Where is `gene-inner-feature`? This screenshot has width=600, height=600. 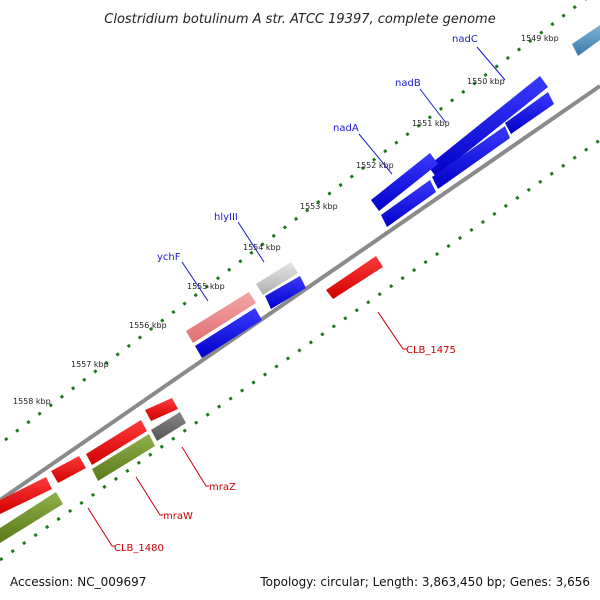
gene-inner-feature is located at coordinates (408, 203).